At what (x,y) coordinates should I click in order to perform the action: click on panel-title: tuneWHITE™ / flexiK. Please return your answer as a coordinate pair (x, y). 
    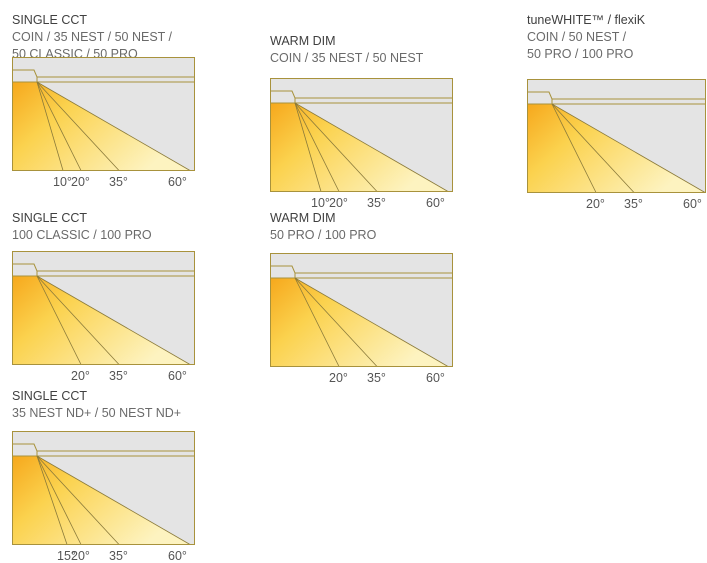
    Looking at the image, I should click on (586, 20).